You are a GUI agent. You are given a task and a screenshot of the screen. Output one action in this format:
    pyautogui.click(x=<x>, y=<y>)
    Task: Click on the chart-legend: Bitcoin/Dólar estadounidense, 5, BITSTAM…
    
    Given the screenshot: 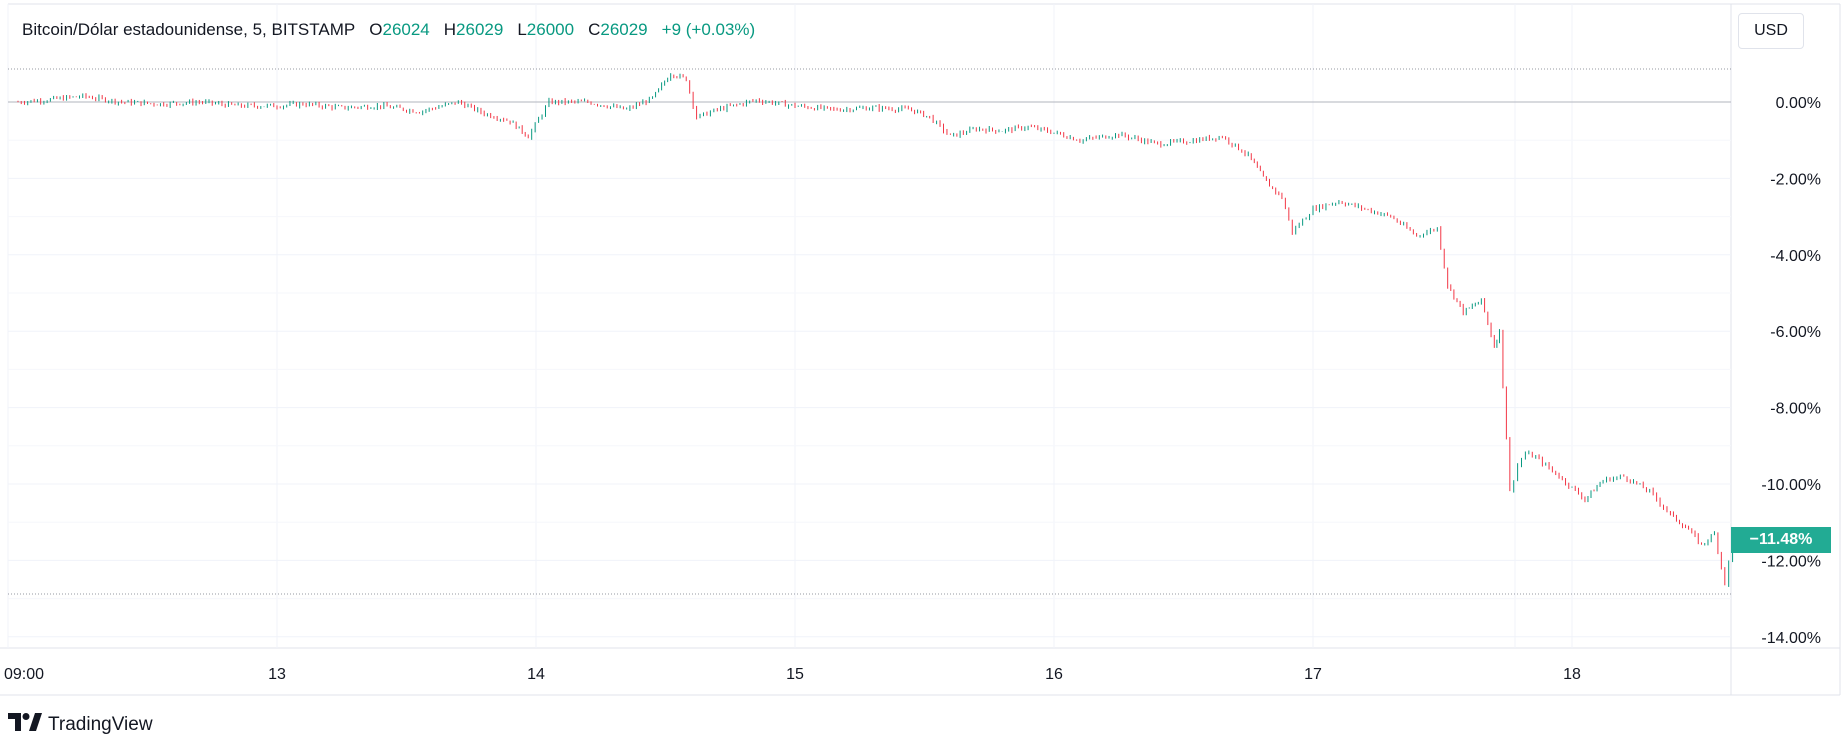 What is the action you would take?
    pyautogui.click(x=388, y=30)
    